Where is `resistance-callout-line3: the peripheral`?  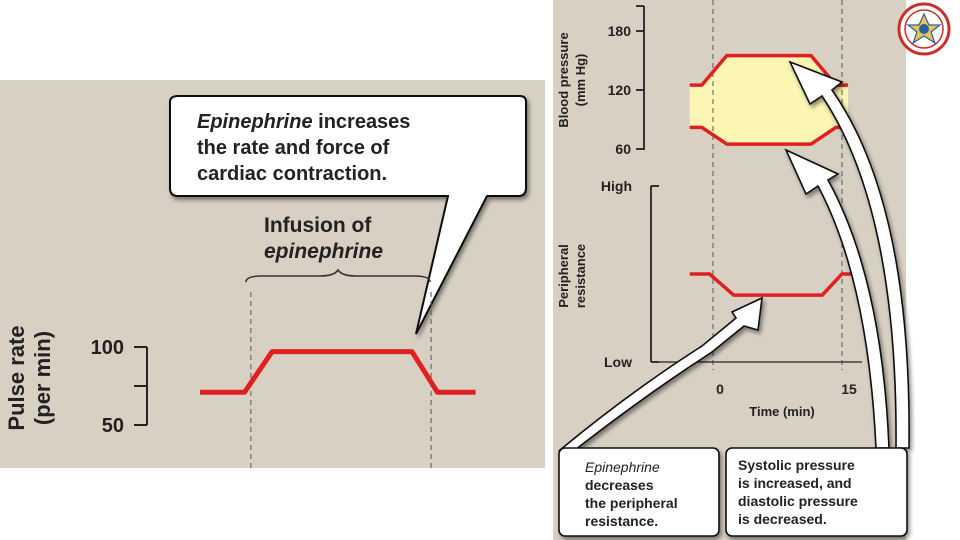 resistance-callout-line3: the peripheral is located at coordinates (631, 503).